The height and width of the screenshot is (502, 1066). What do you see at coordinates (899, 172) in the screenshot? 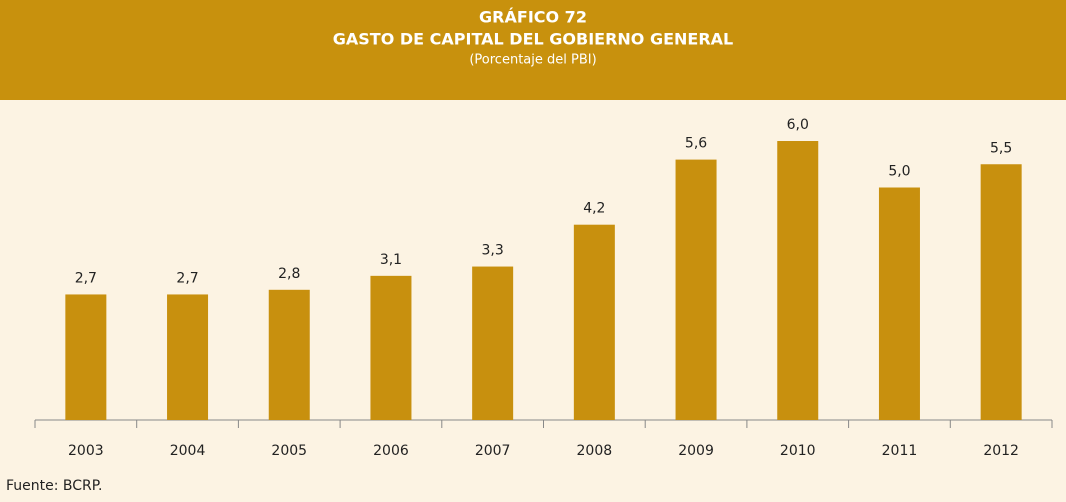
I see `value-label: 5,0` at bounding box center [899, 172].